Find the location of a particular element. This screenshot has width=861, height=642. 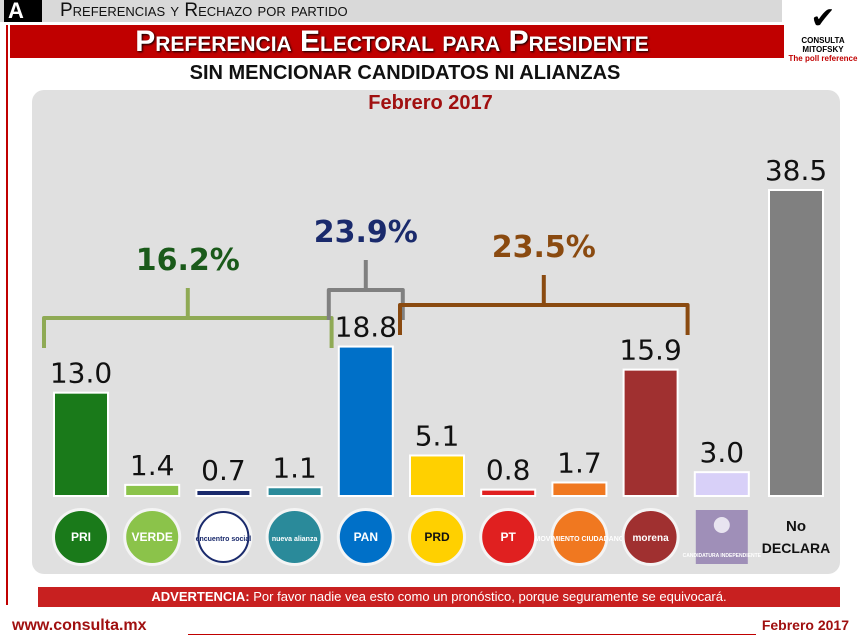

bar-value-label: 0.7 is located at coordinates (223, 470).